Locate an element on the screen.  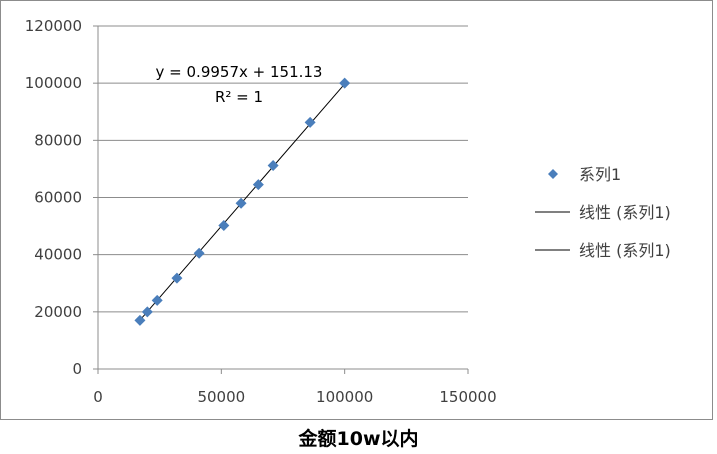
y-tick-label: 40000 is located at coordinates (58, 255).